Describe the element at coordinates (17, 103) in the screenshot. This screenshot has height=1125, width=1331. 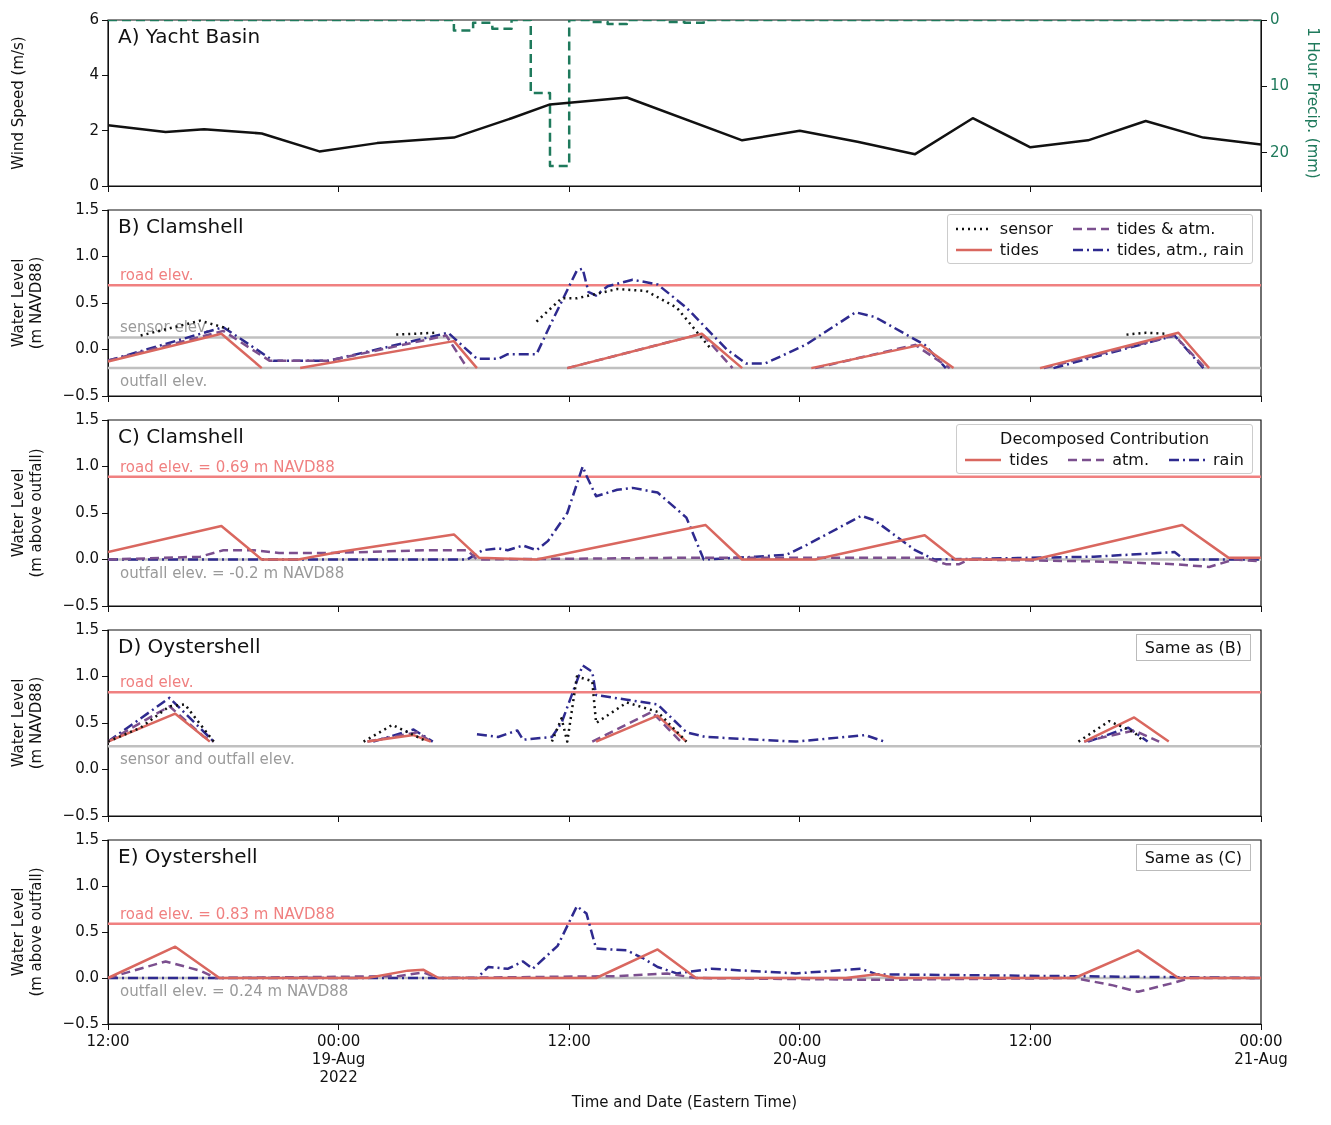
I see `y-axis-title: Wind Speed (m/s)` at that location.